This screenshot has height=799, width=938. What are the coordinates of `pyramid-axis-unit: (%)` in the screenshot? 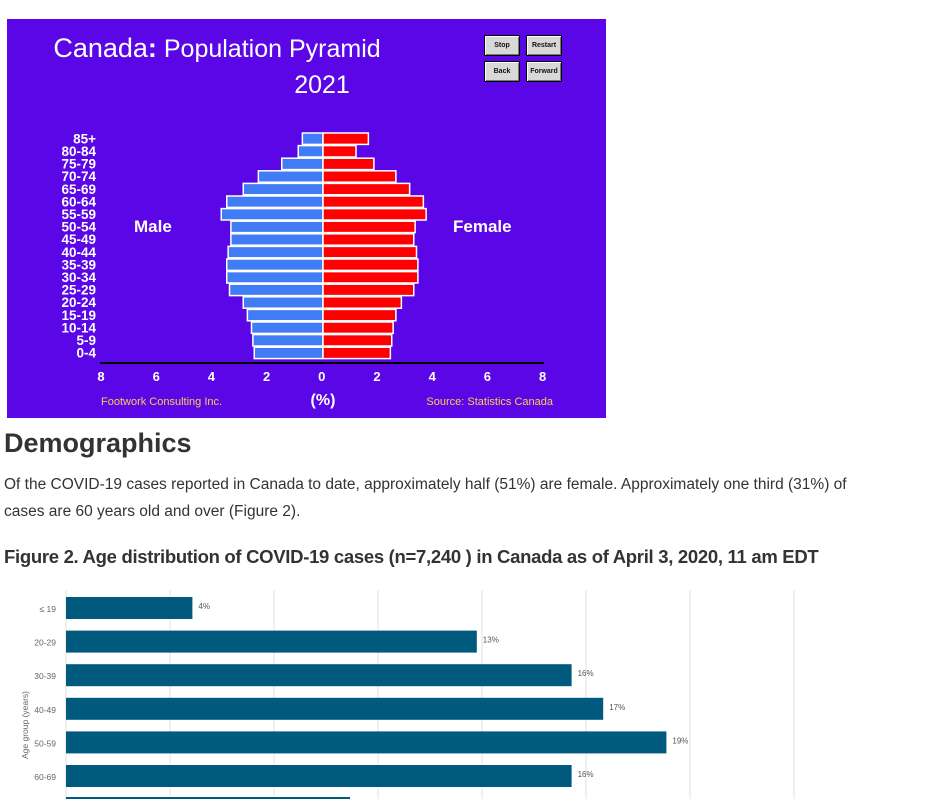 It's located at (323, 400).